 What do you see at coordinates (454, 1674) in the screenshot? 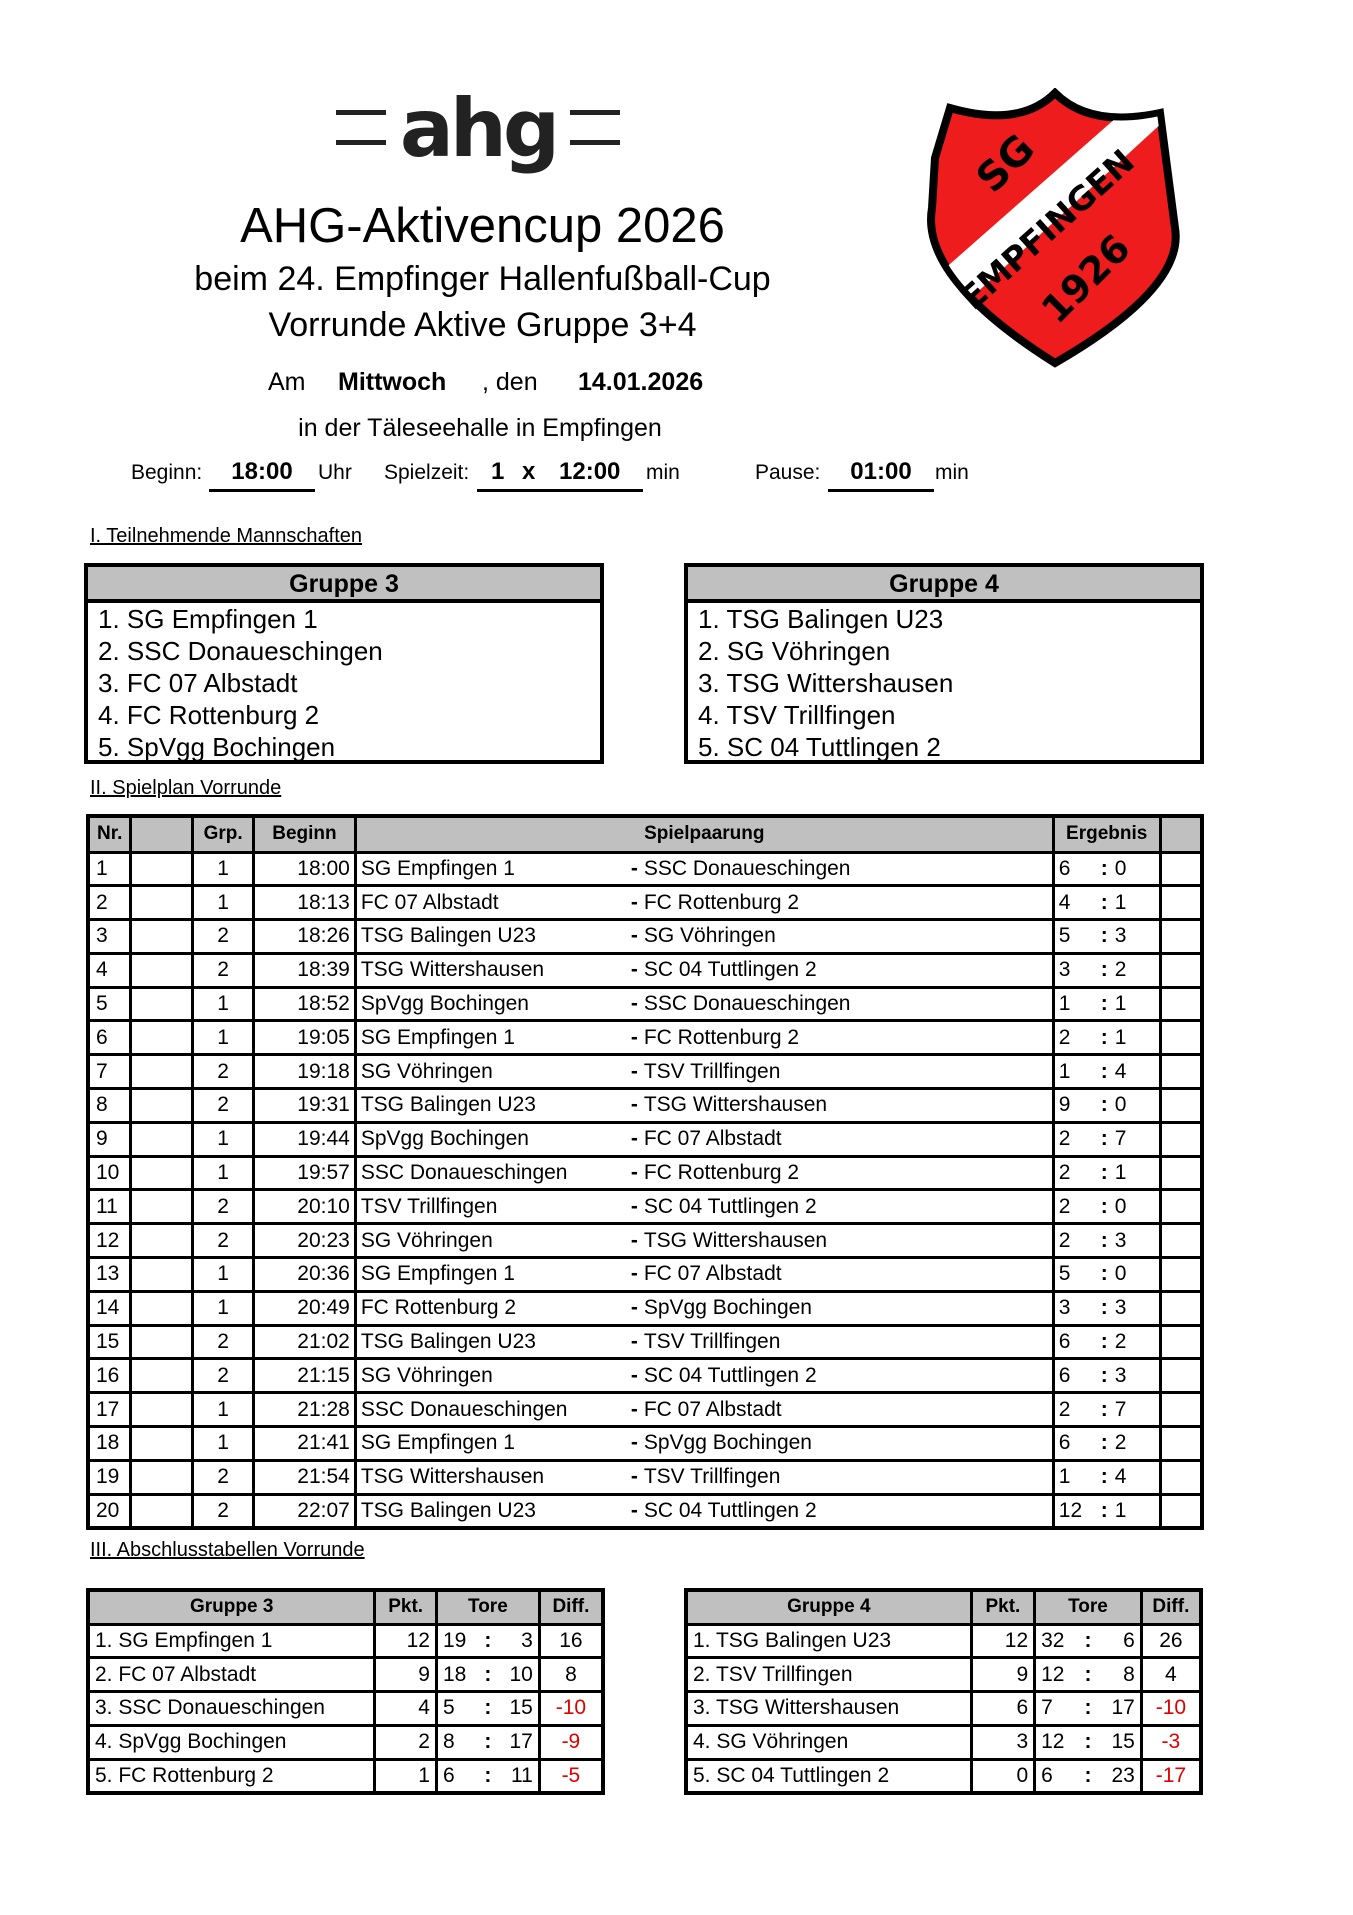
I see `goals-for: 18` at bounding box center [454, 1674].